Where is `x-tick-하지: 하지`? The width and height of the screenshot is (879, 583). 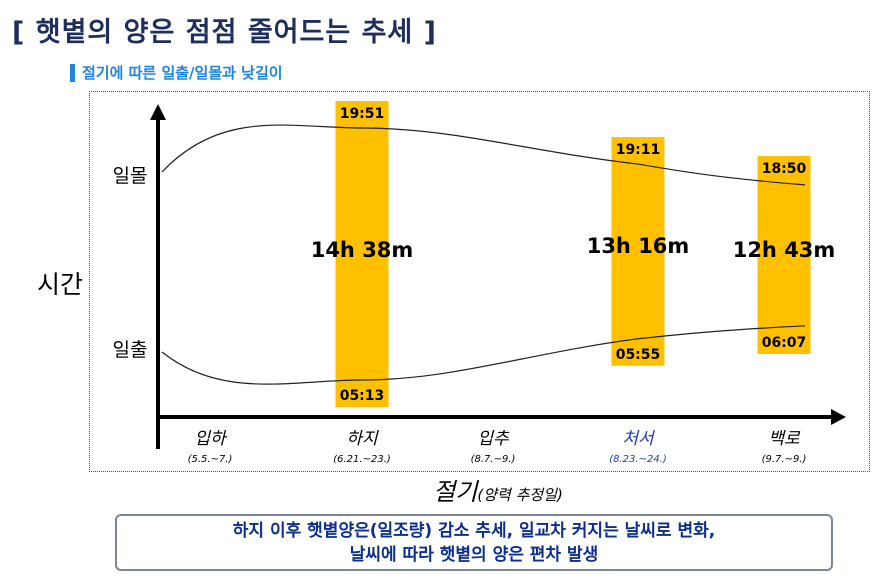 x-tick-하지: 하지 is located at coordinates (362, 439).